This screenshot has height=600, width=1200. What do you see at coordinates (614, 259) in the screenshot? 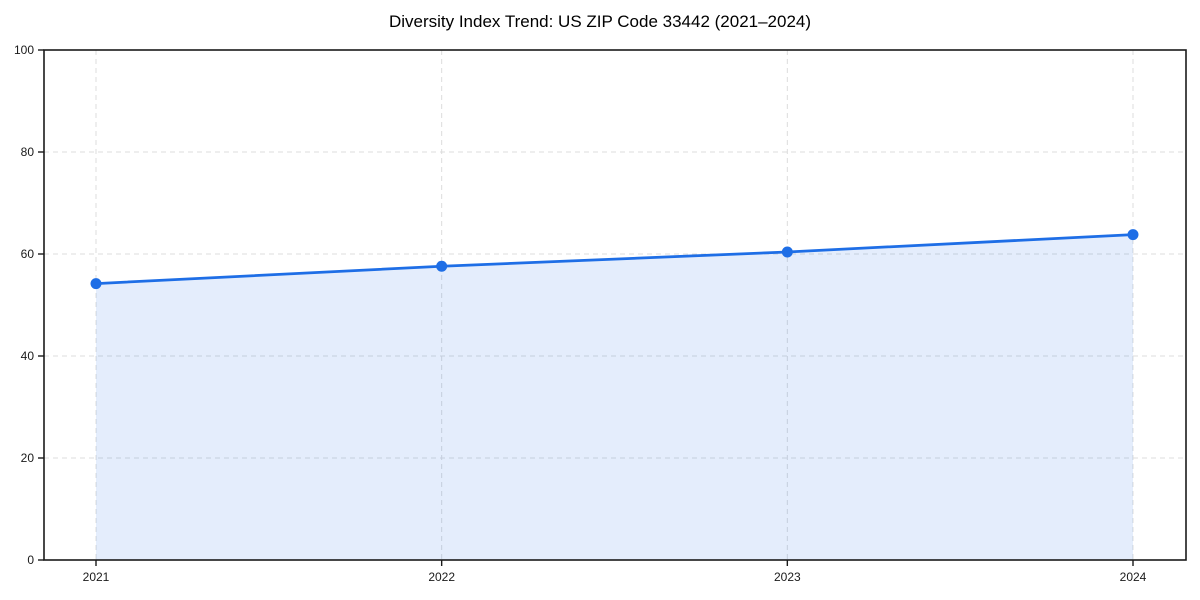
I see `trend-line` at bounding box center [614, 259].